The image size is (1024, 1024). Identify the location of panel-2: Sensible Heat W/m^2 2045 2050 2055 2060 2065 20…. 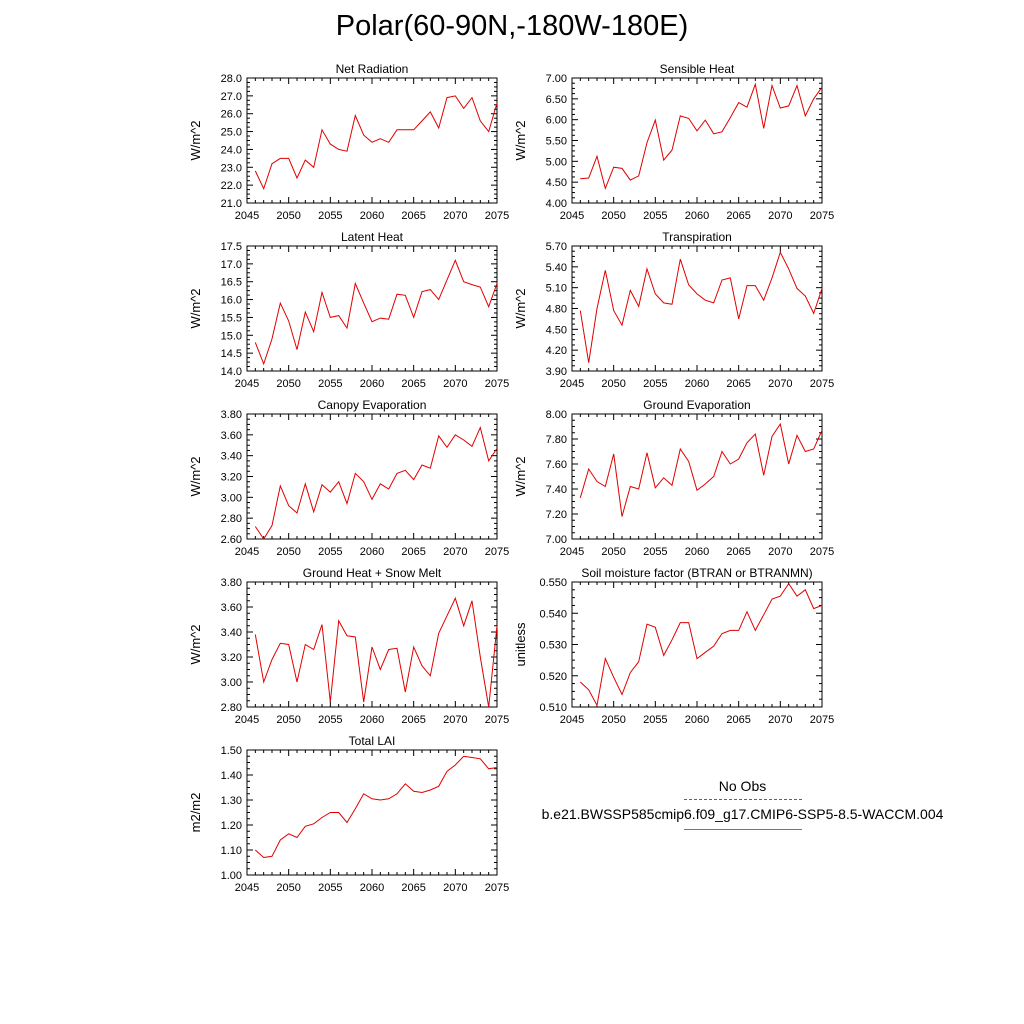
(673, 142).